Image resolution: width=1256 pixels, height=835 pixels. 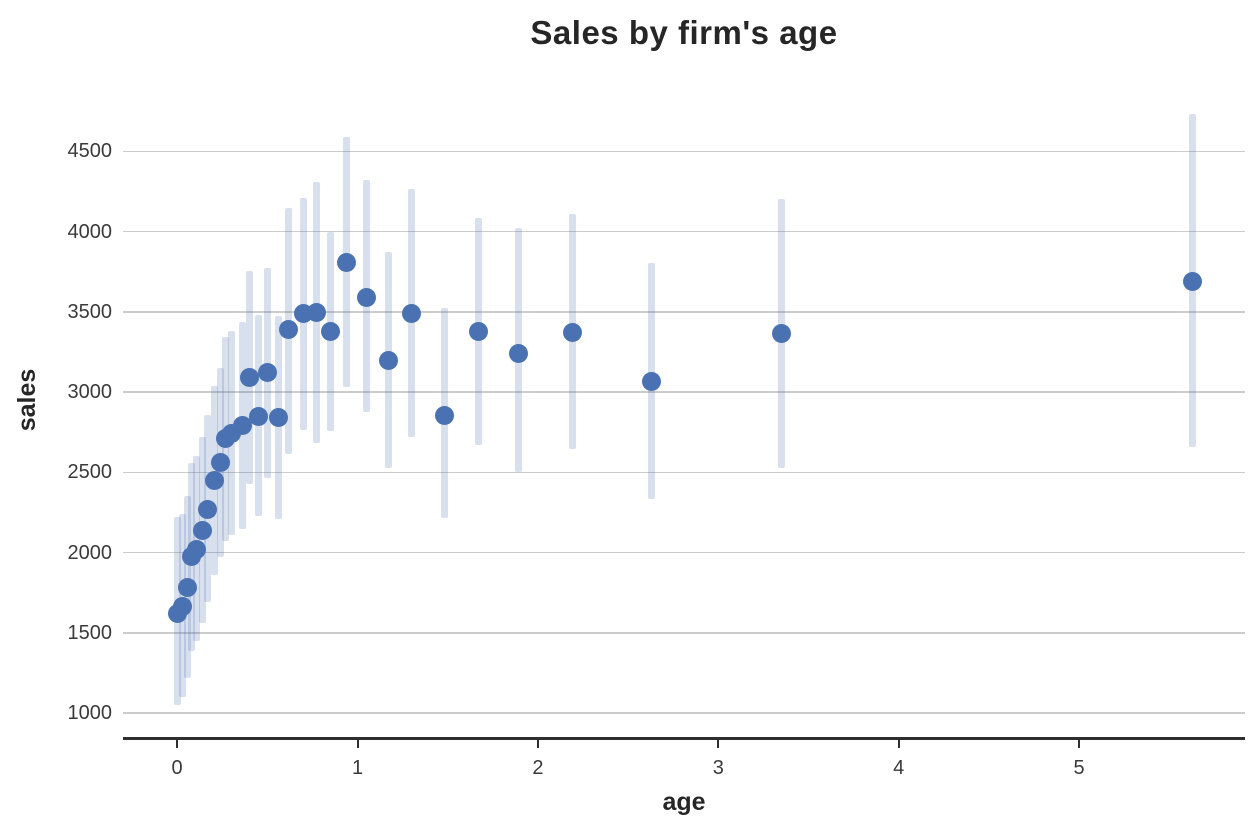 What do you see at coordinates (899, 768) in the screenshot?
I see `x-tick-label: 4` at bounding box center [899, 768].